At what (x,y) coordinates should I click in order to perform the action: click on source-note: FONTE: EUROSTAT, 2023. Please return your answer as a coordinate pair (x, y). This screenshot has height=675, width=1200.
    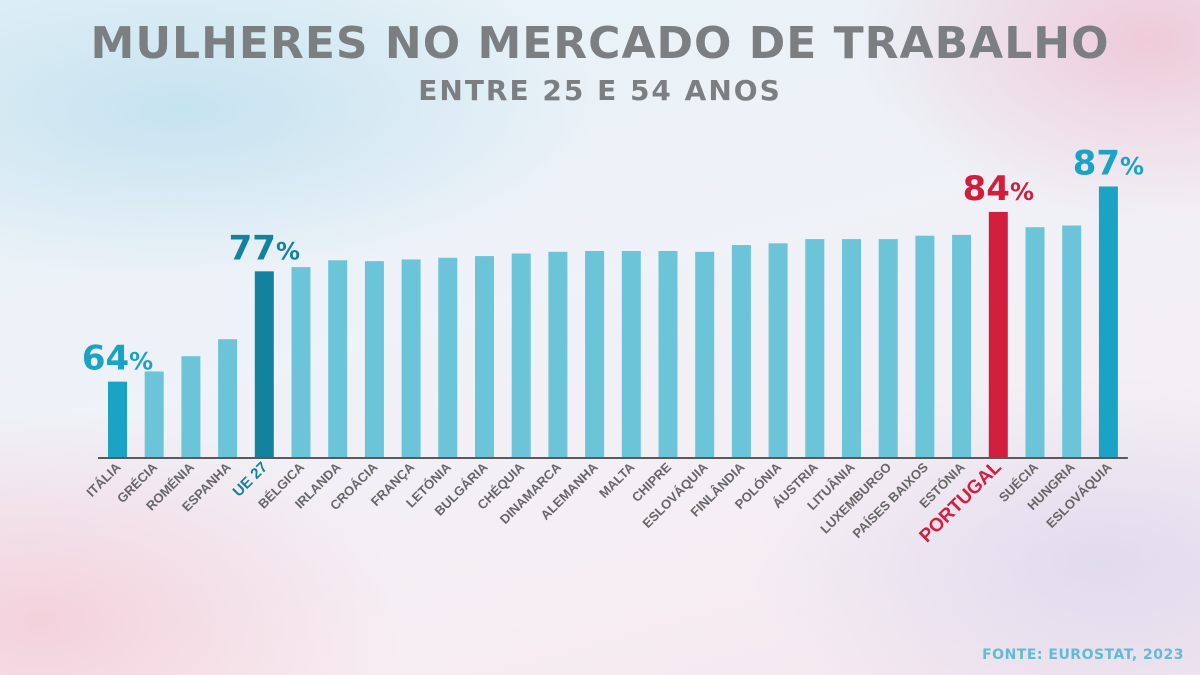
    Looking at the image, I should click on (1083, 655).